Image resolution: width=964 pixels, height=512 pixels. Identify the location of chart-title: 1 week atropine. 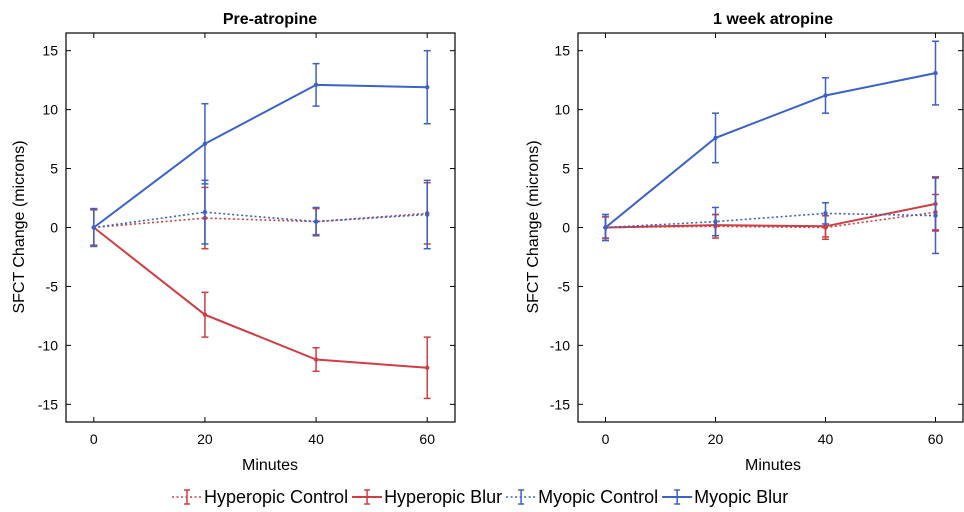
(773, 19).